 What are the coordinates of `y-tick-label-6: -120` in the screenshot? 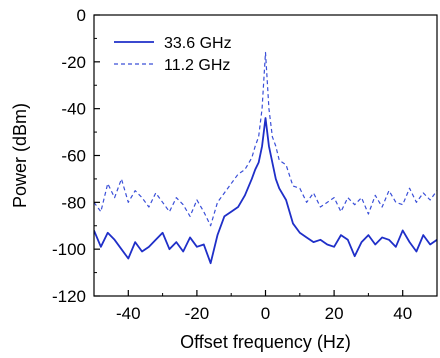 It's located at (69, 296).